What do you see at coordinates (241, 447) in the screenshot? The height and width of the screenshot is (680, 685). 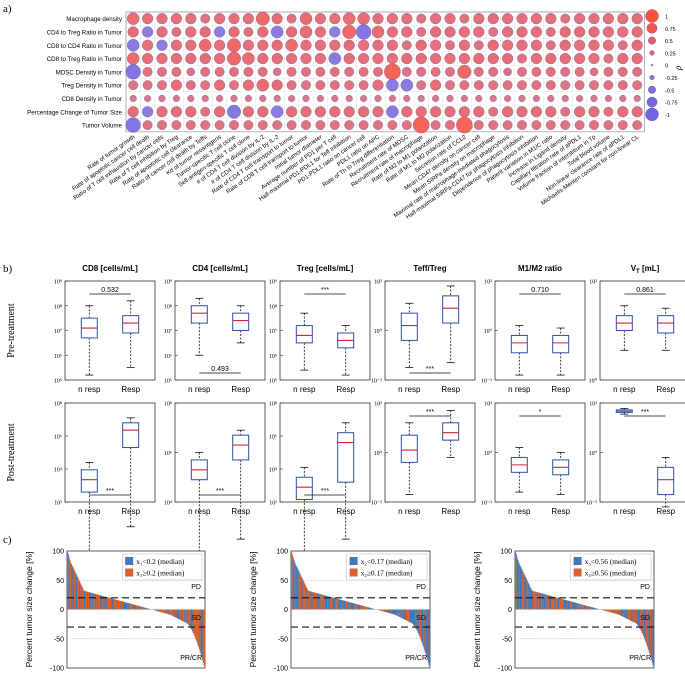 I see `box` at bounding box center [241, 447].